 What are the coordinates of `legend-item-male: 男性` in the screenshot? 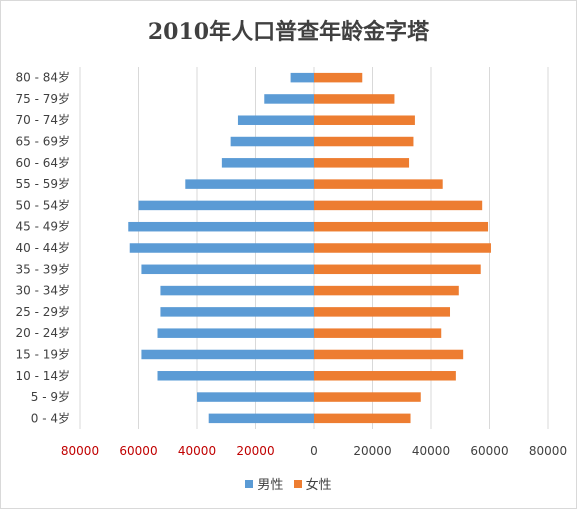 It's located at (264, 483).